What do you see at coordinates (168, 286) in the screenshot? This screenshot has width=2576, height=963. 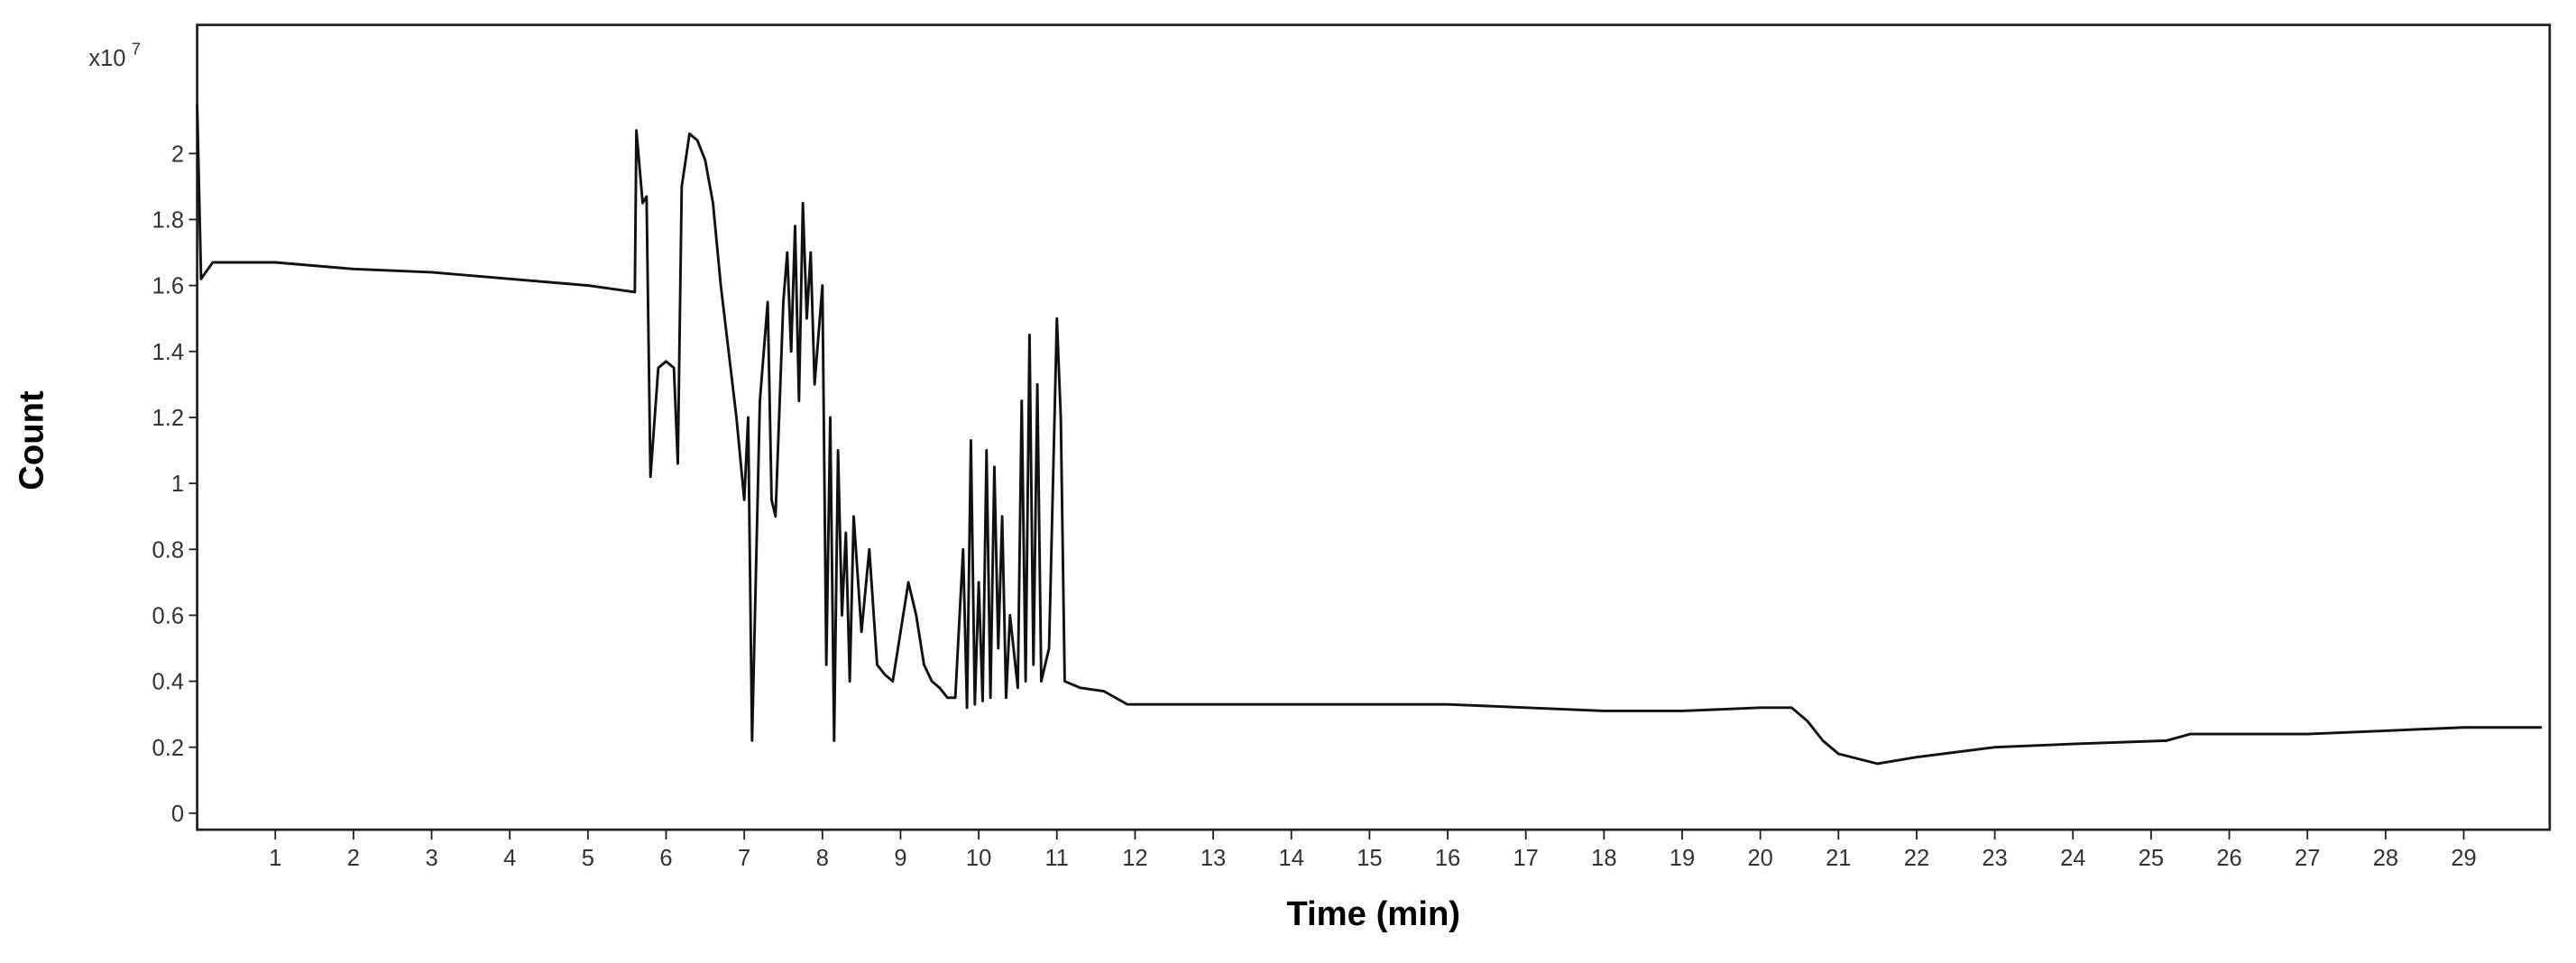 I see `y-tick-label: 1.6` at bounding box center [168, 286].